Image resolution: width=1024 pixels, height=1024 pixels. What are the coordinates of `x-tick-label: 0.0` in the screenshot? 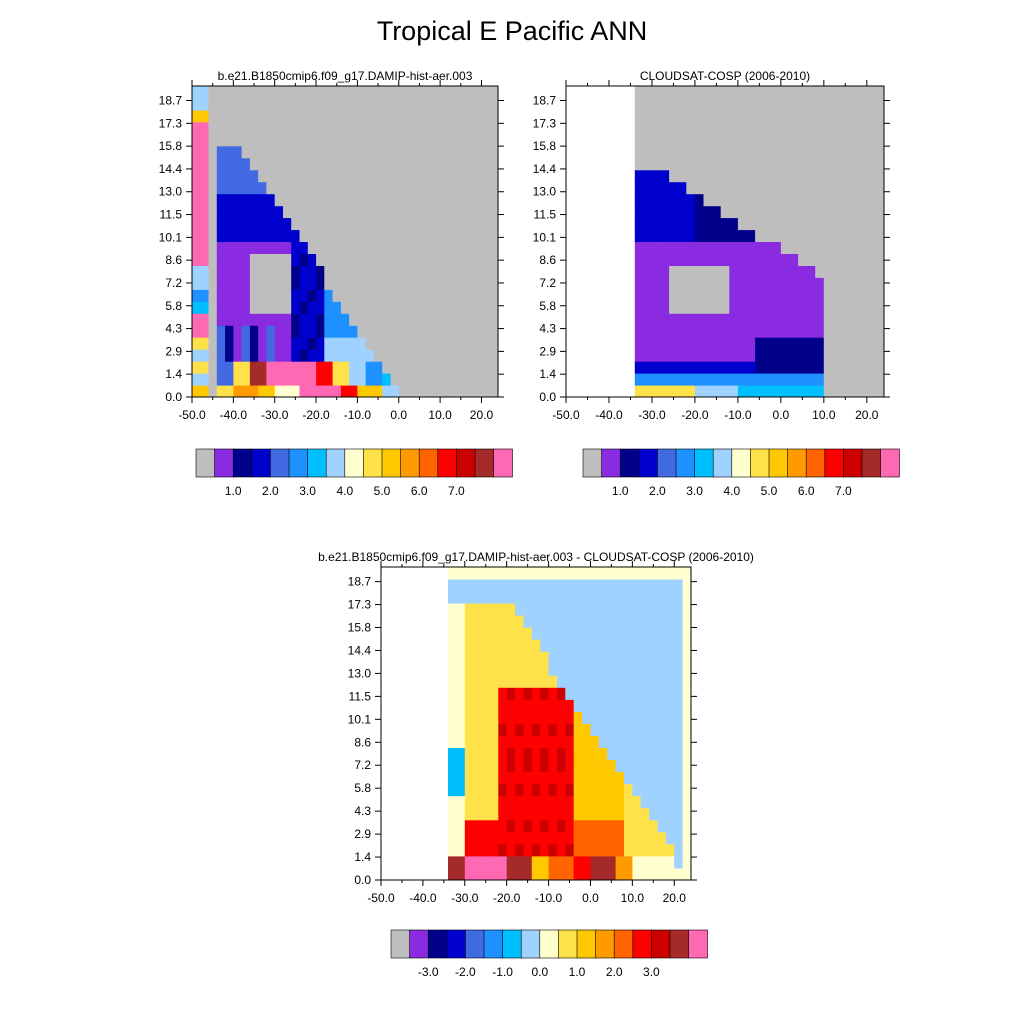 It's located at (781, 415).